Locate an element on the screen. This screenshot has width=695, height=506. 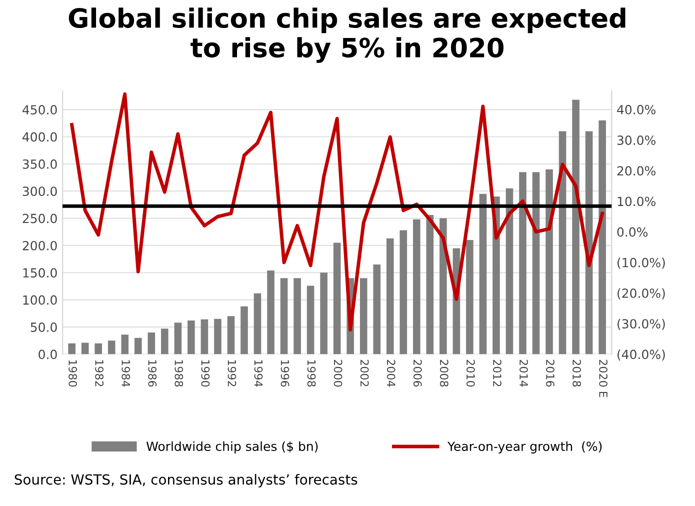
y2-tick-label: (20.0%) is located at coordinates (641, 294).